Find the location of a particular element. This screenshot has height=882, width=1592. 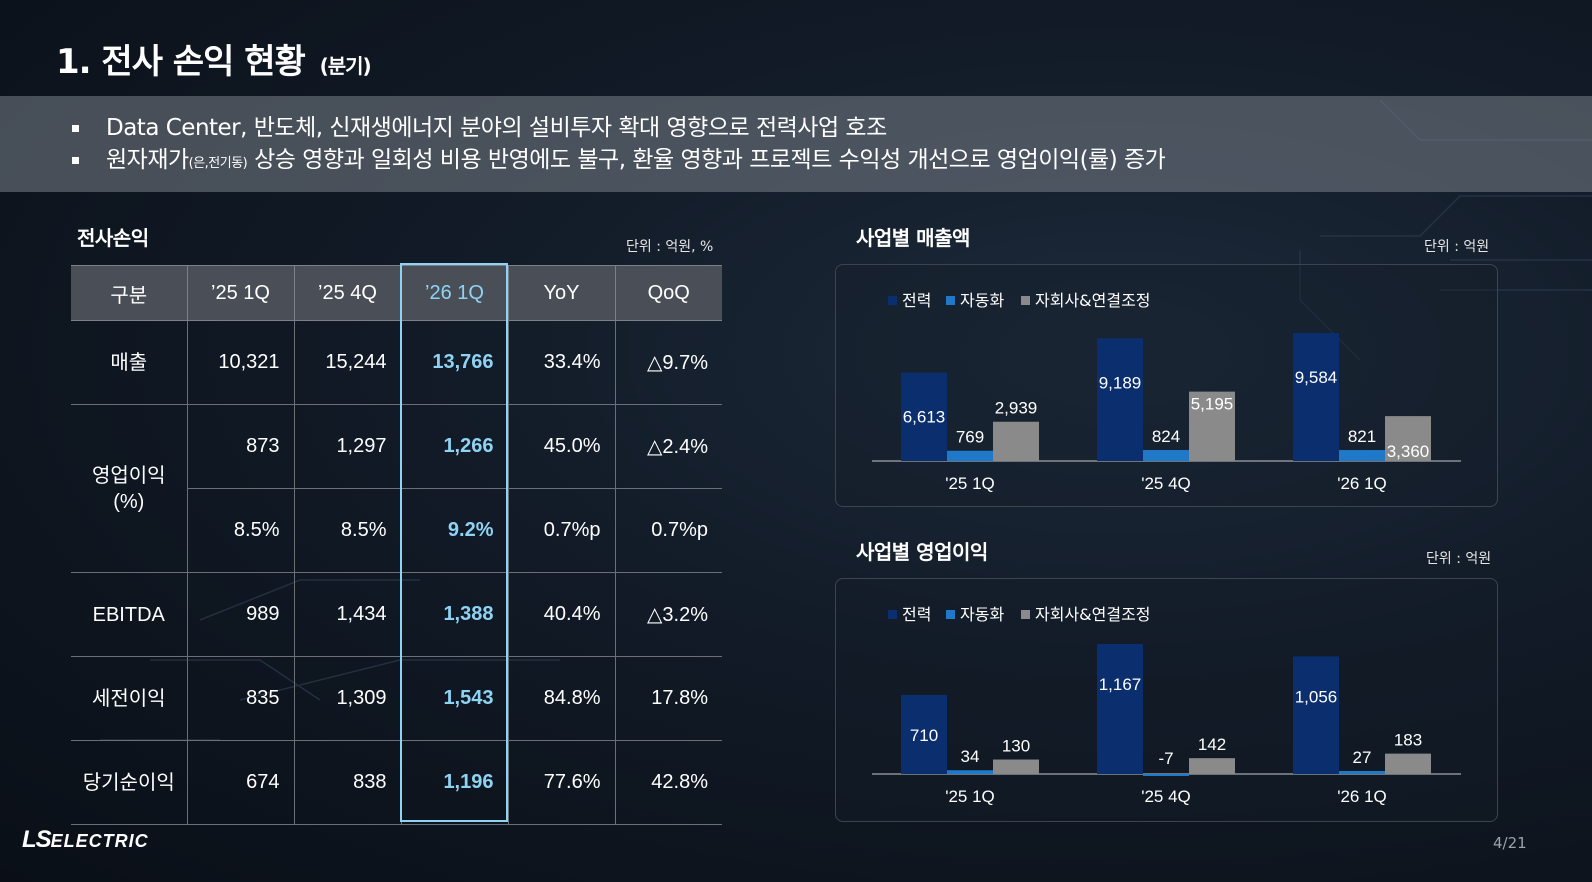

data-label-1-2: 27 is located at coordinates (1362, 757).